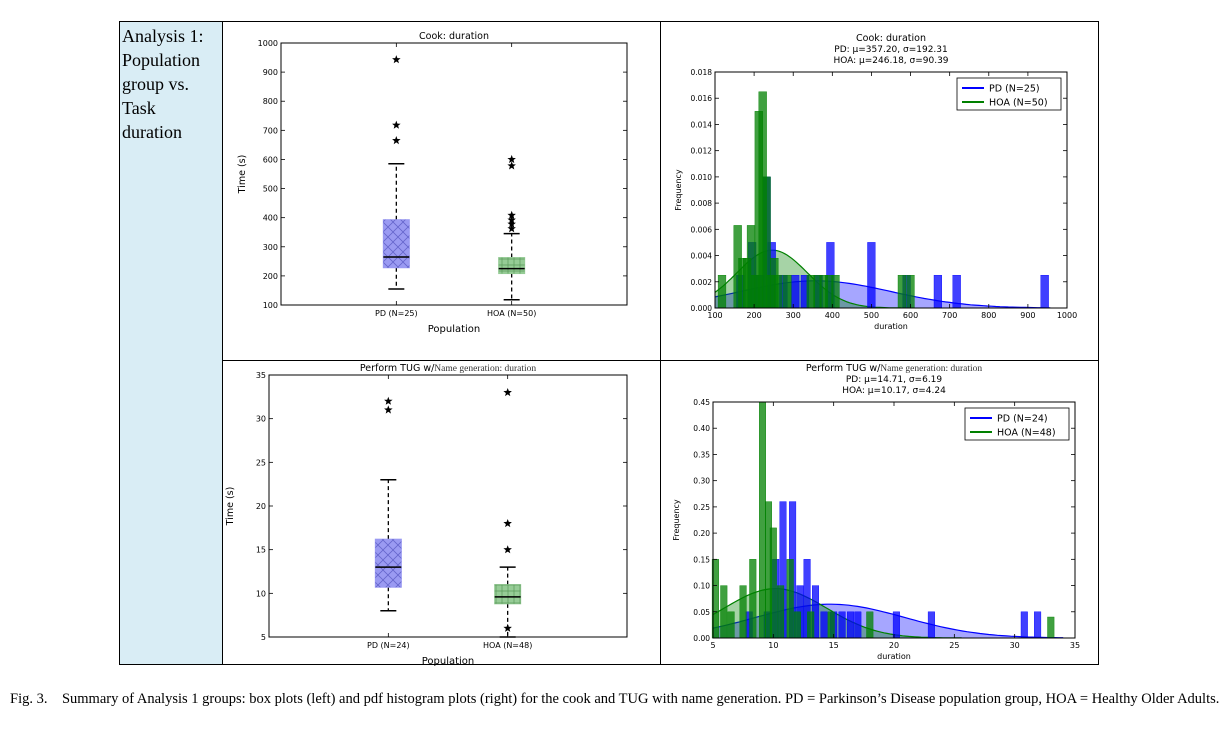 The height and width of the screenshot is (746, 1229). What do you see at coordinates (270, 247) in the screenshot?
I see `y-tick-label: 300` at bounding box center [270, 247].